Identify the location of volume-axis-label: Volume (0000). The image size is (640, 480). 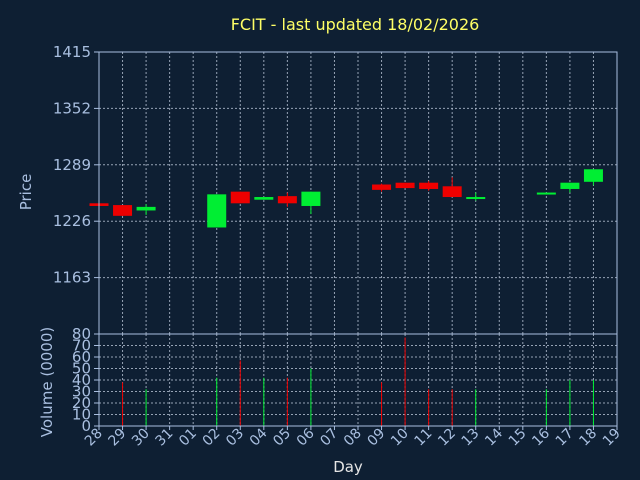
(47, 382).